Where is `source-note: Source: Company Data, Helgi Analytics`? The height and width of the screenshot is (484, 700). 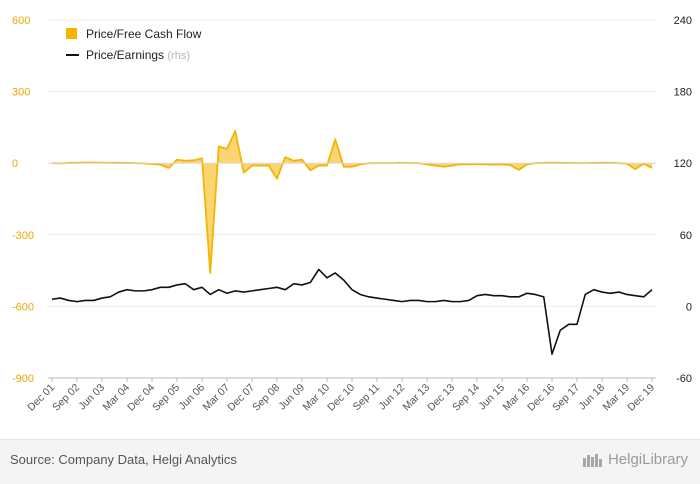 source-note: Source: Company Data, Helgi Analytics is located at coordinates (123, 459).